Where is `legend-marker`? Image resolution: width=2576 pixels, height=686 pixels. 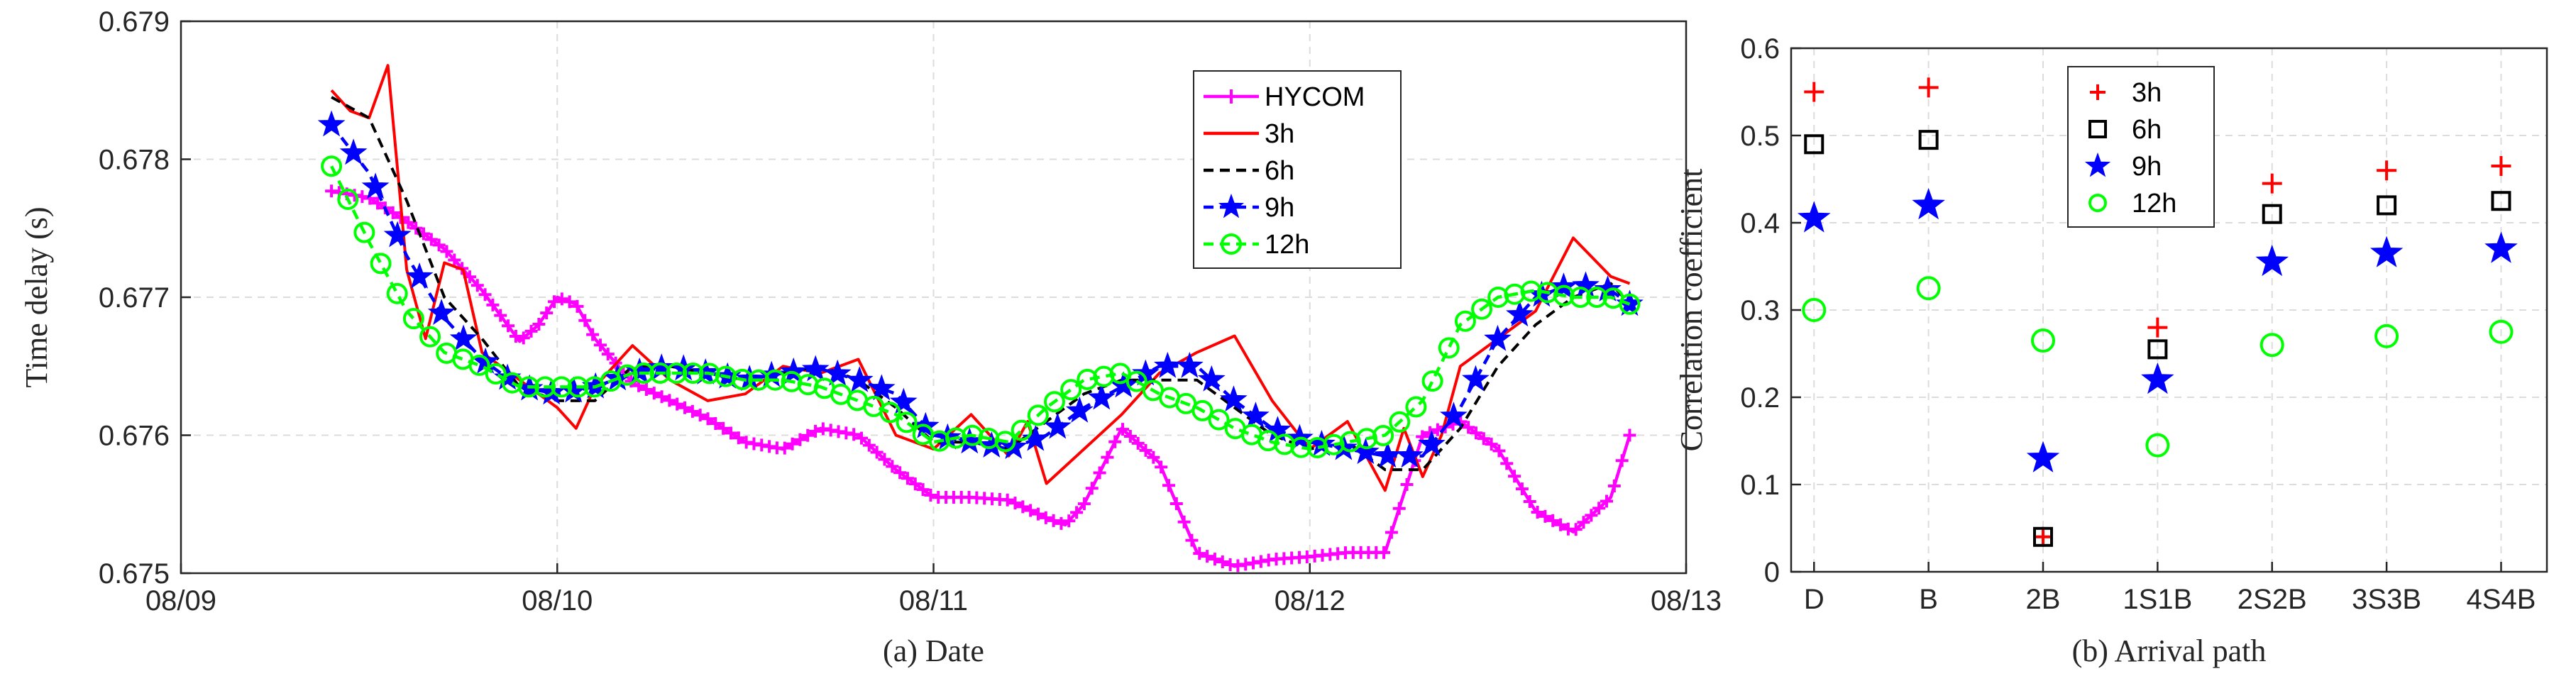 legend-marker is located at coordinates (1231, 244).